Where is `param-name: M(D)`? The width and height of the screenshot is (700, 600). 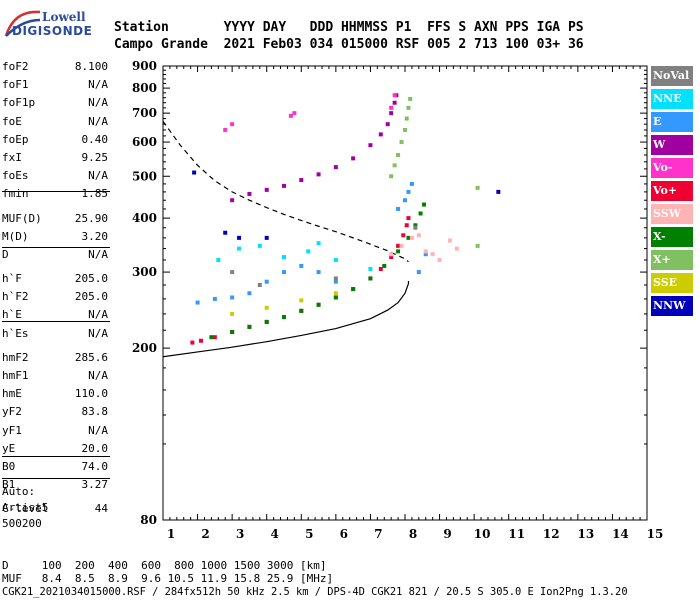
param-name: M(D) is located at coordinates (15, 236).